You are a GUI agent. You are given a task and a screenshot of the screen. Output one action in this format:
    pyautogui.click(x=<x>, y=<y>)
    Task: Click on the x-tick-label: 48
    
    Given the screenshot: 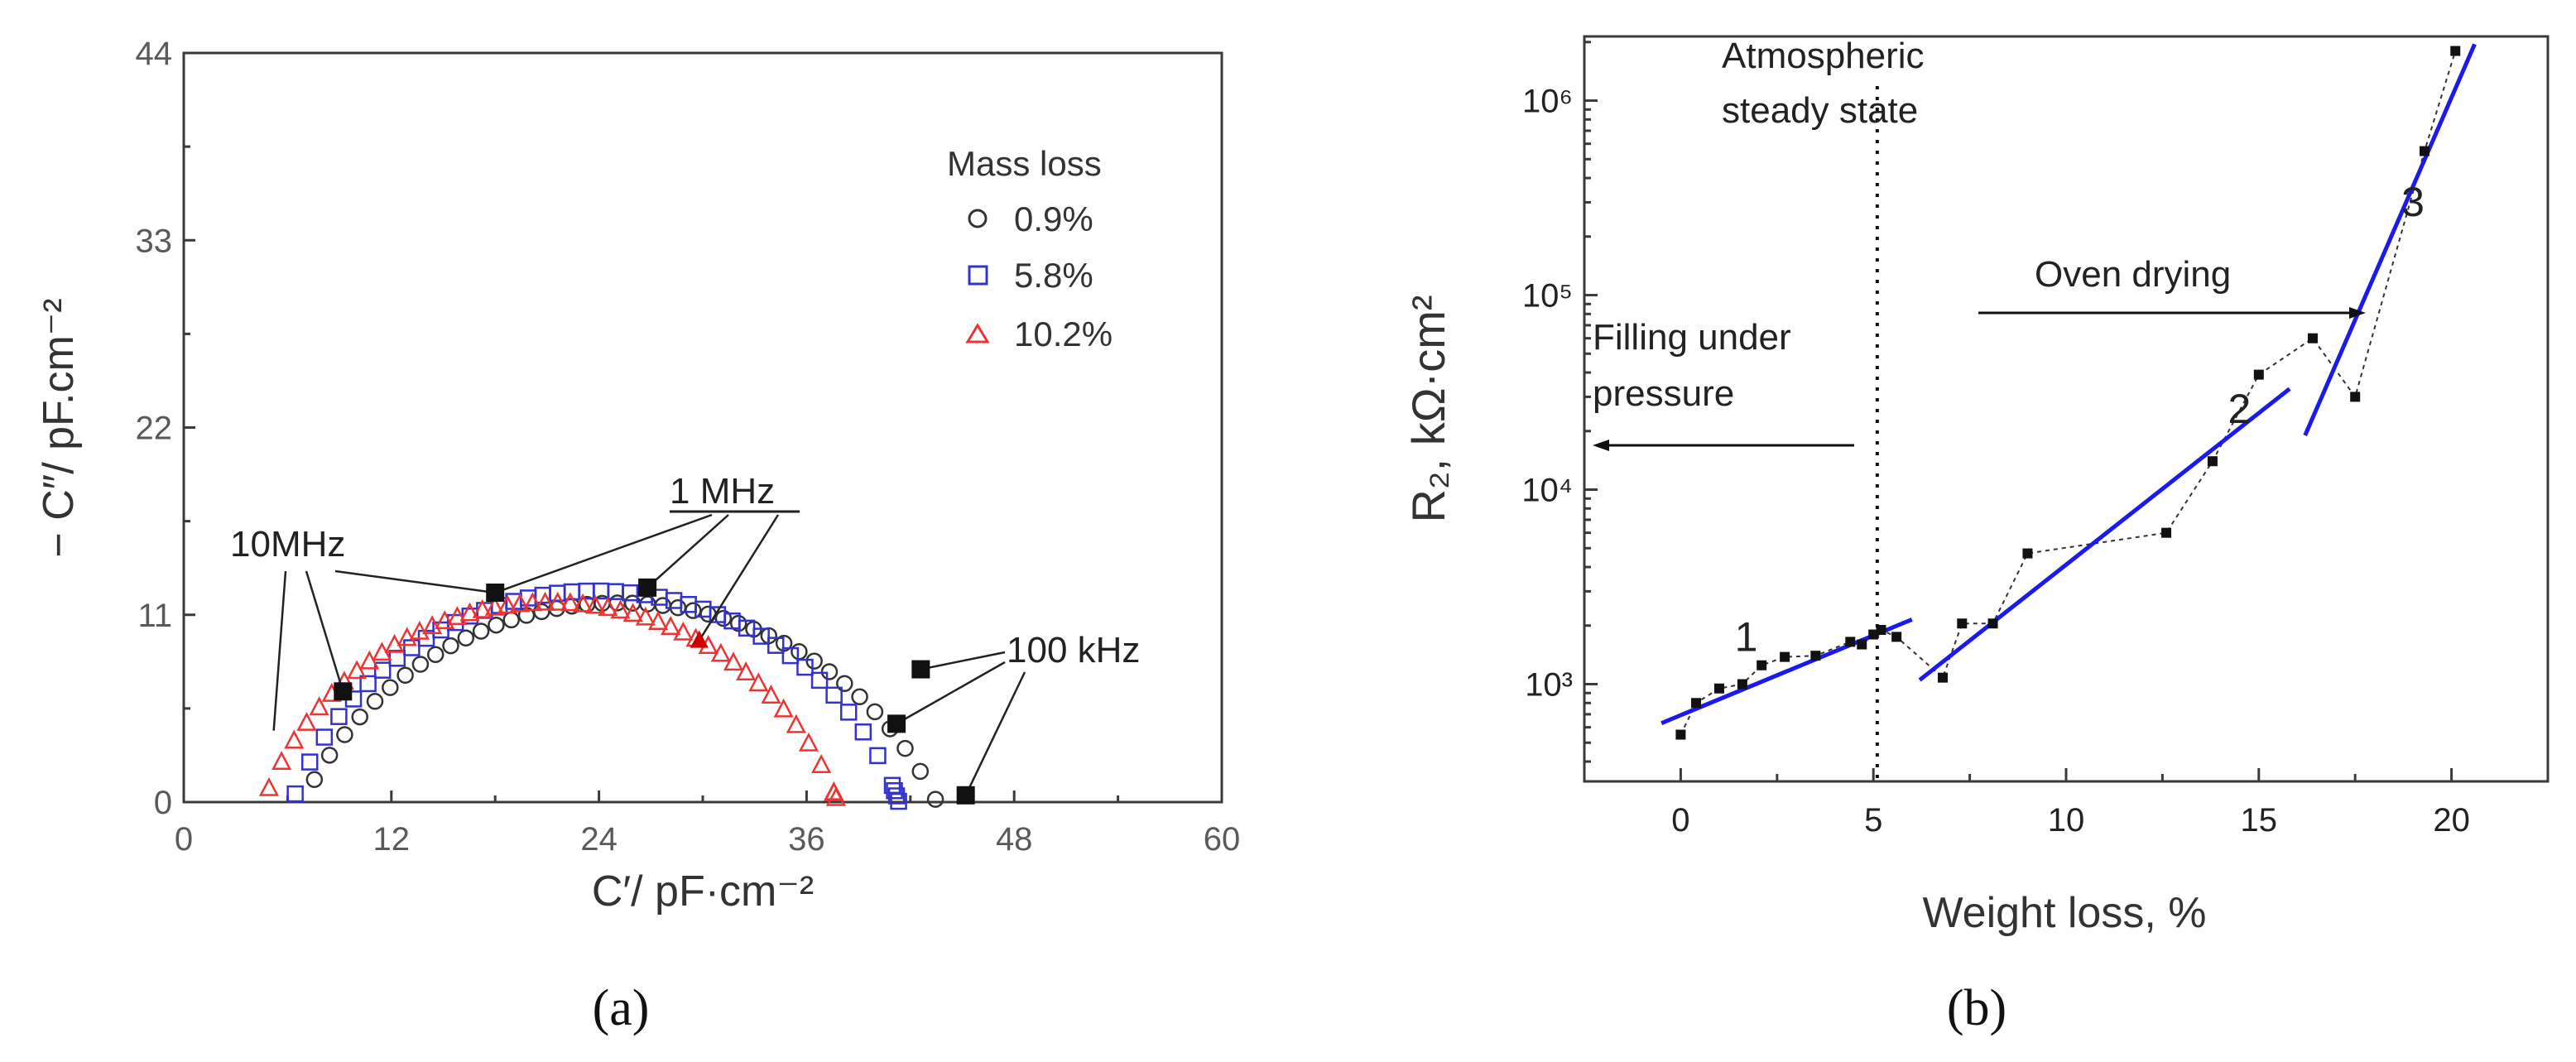 What is the action you would take?
    pyautogui.click(x=1014, y=839)
    